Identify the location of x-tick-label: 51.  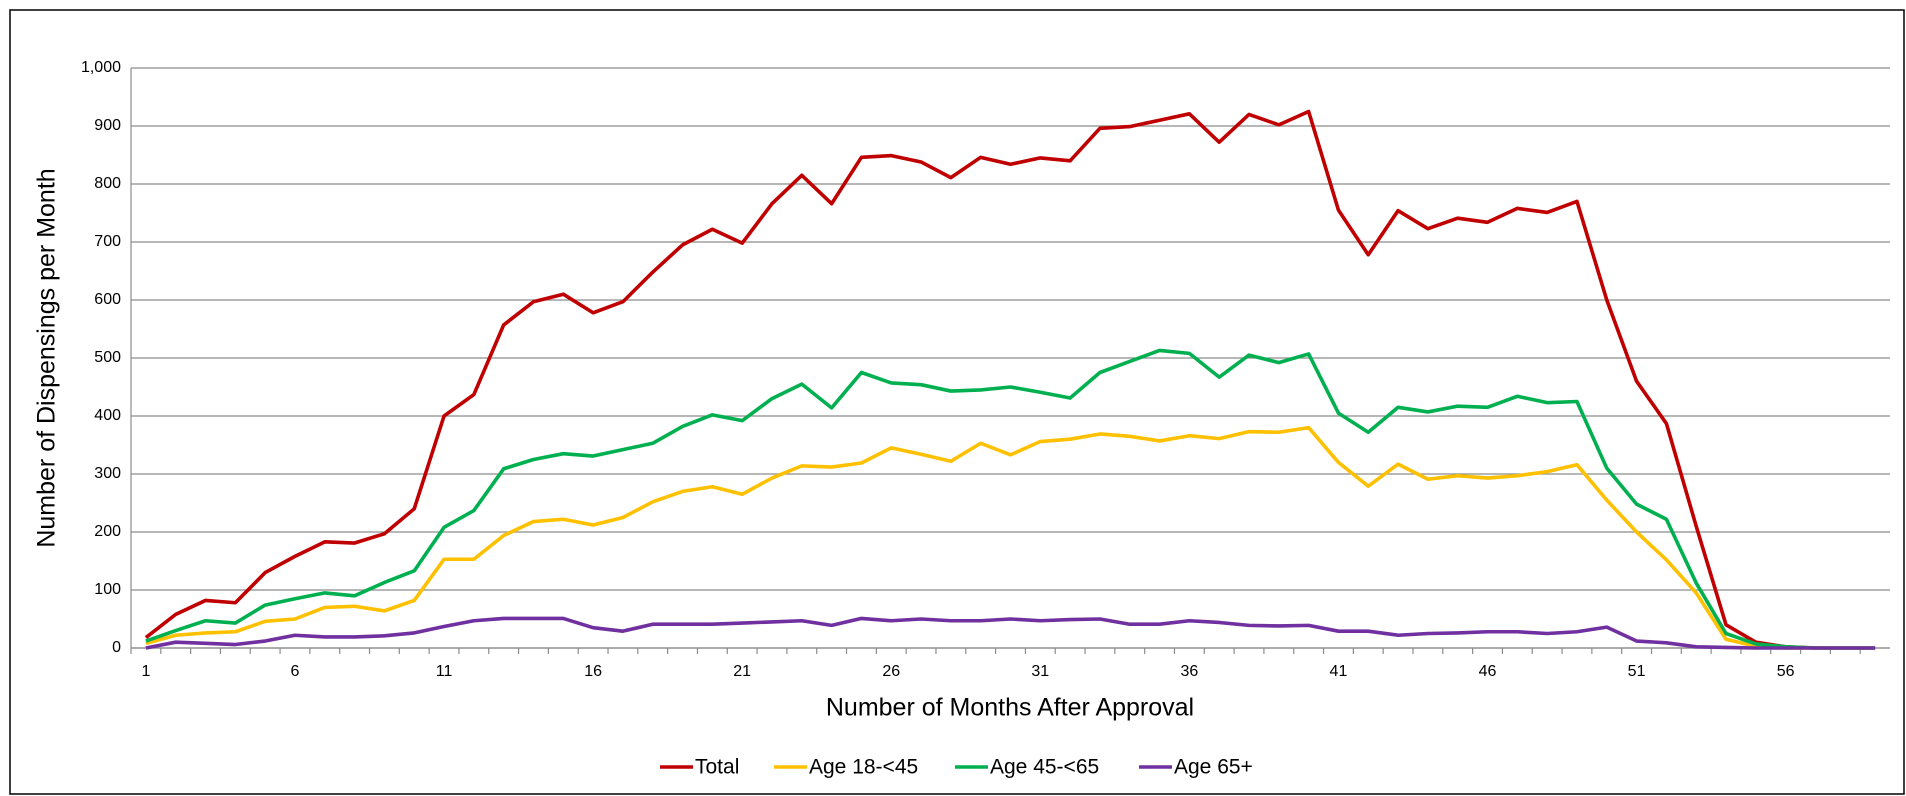
(1637, 671).